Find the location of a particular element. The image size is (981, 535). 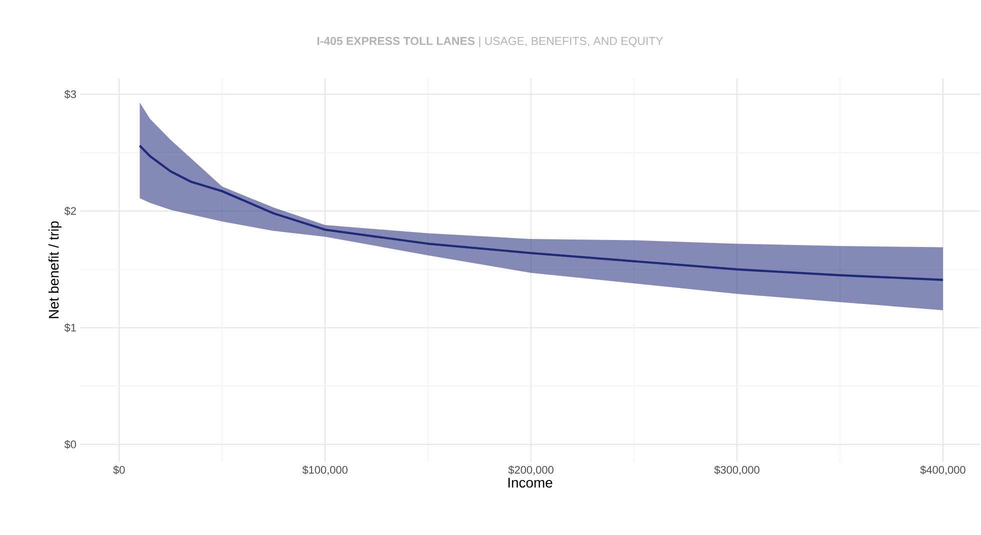

y-tick-label: $3 is located at coordinates (70, 94).